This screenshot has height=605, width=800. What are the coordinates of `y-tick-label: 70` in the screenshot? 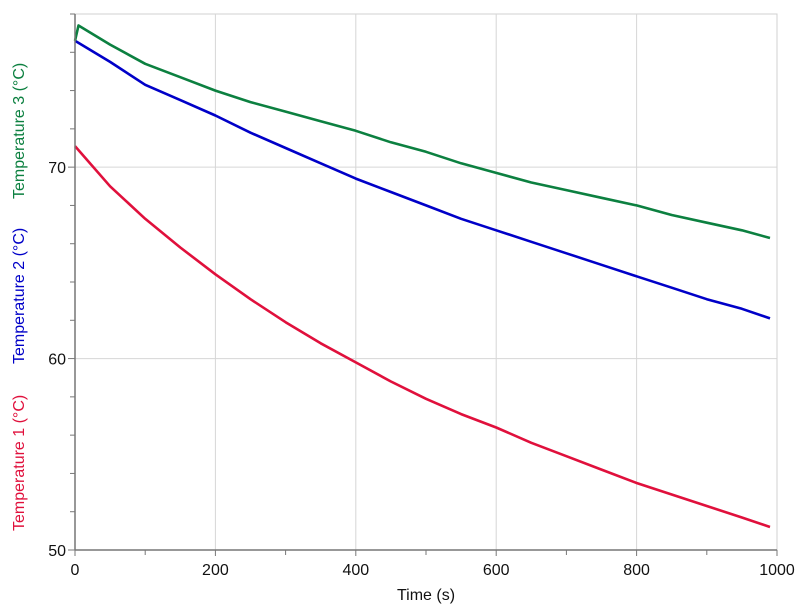 It's located at (57, 168).